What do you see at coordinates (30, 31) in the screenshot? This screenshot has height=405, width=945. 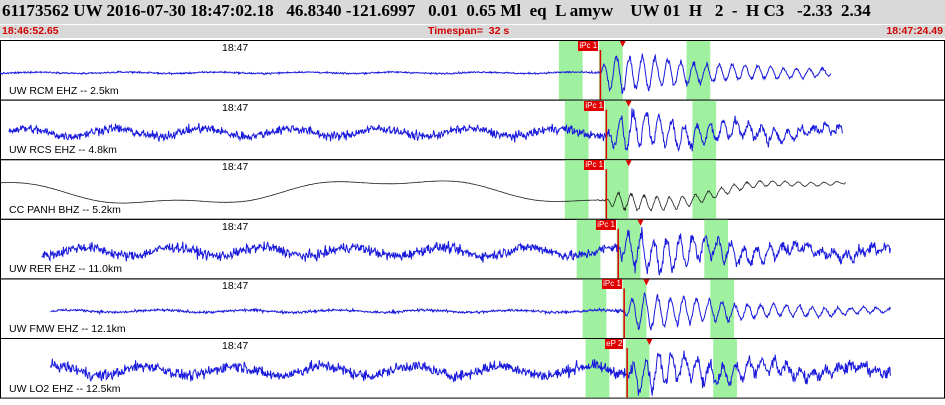 I see `start-time-label: 18:46:52.65` at bounding box center [30, 31].